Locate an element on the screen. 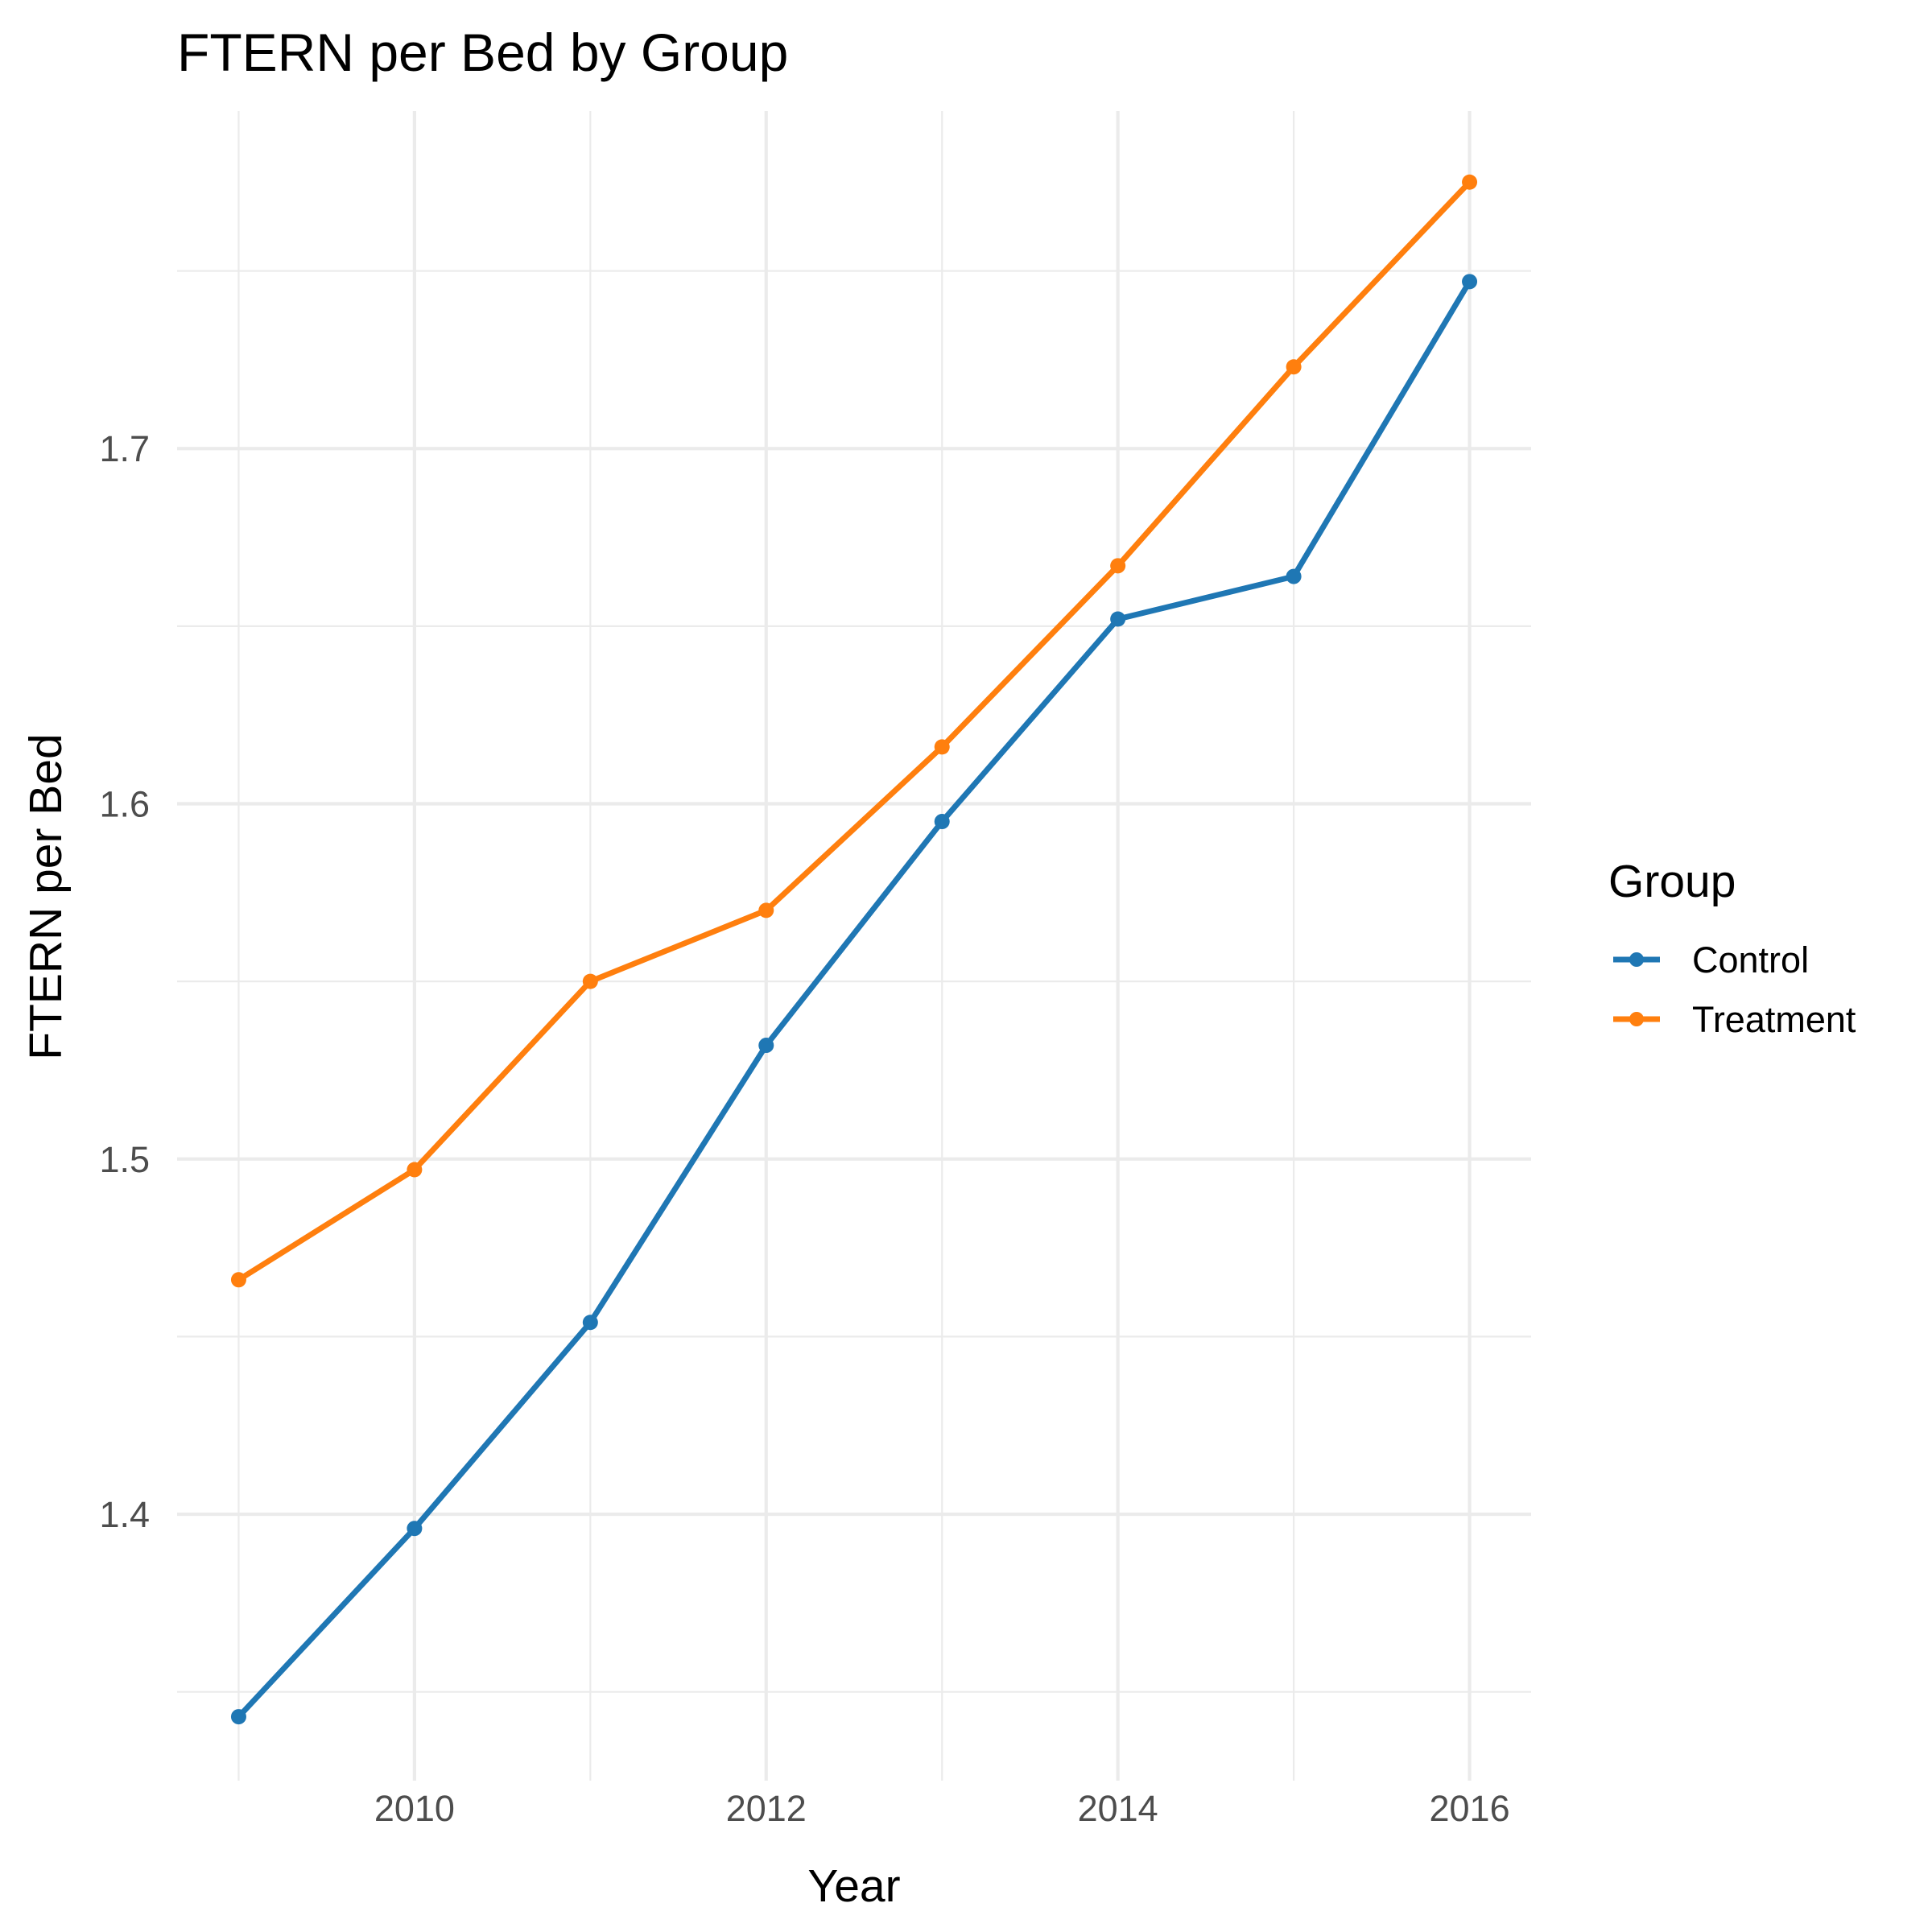 The image size is (1932, 1932). chart-title: FTERN per Bed by Group is located at coordinates (483, 53).